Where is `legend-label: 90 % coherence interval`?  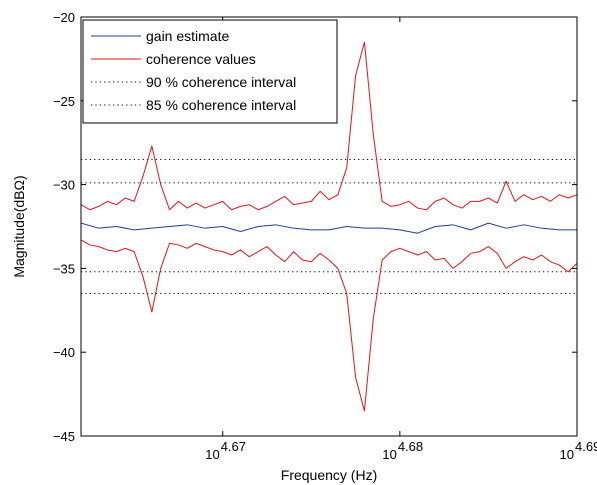 legend-label: 90 % coherence interval is located at coordinates (221, 82).